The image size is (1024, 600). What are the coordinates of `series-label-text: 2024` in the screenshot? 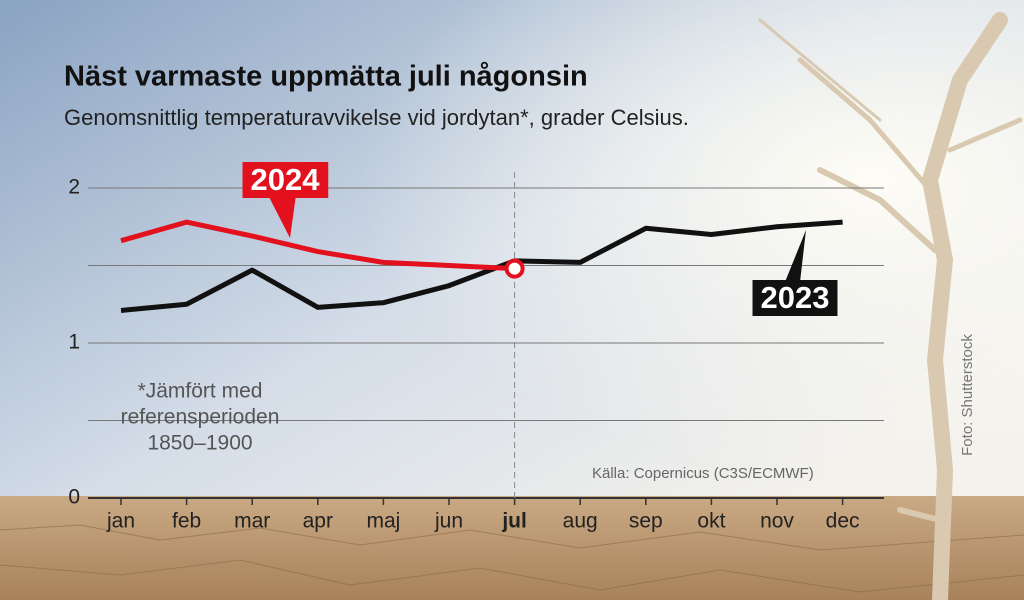 It's located at (286, 179).